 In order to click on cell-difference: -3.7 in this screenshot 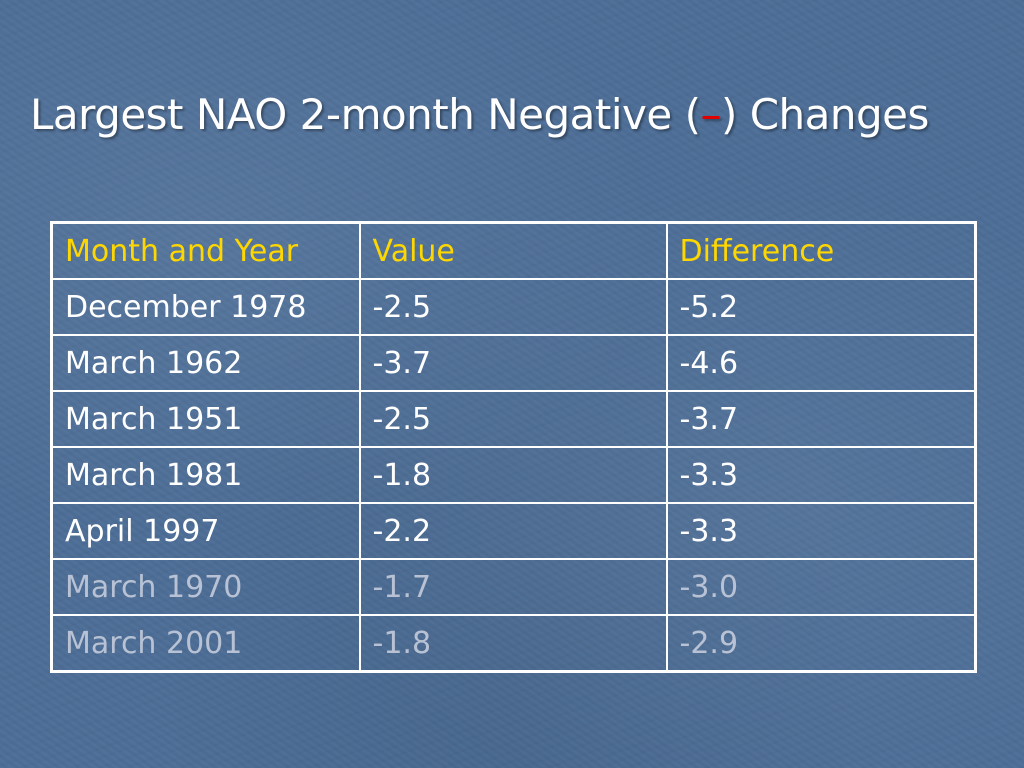, I will do `click(821, 419)`.